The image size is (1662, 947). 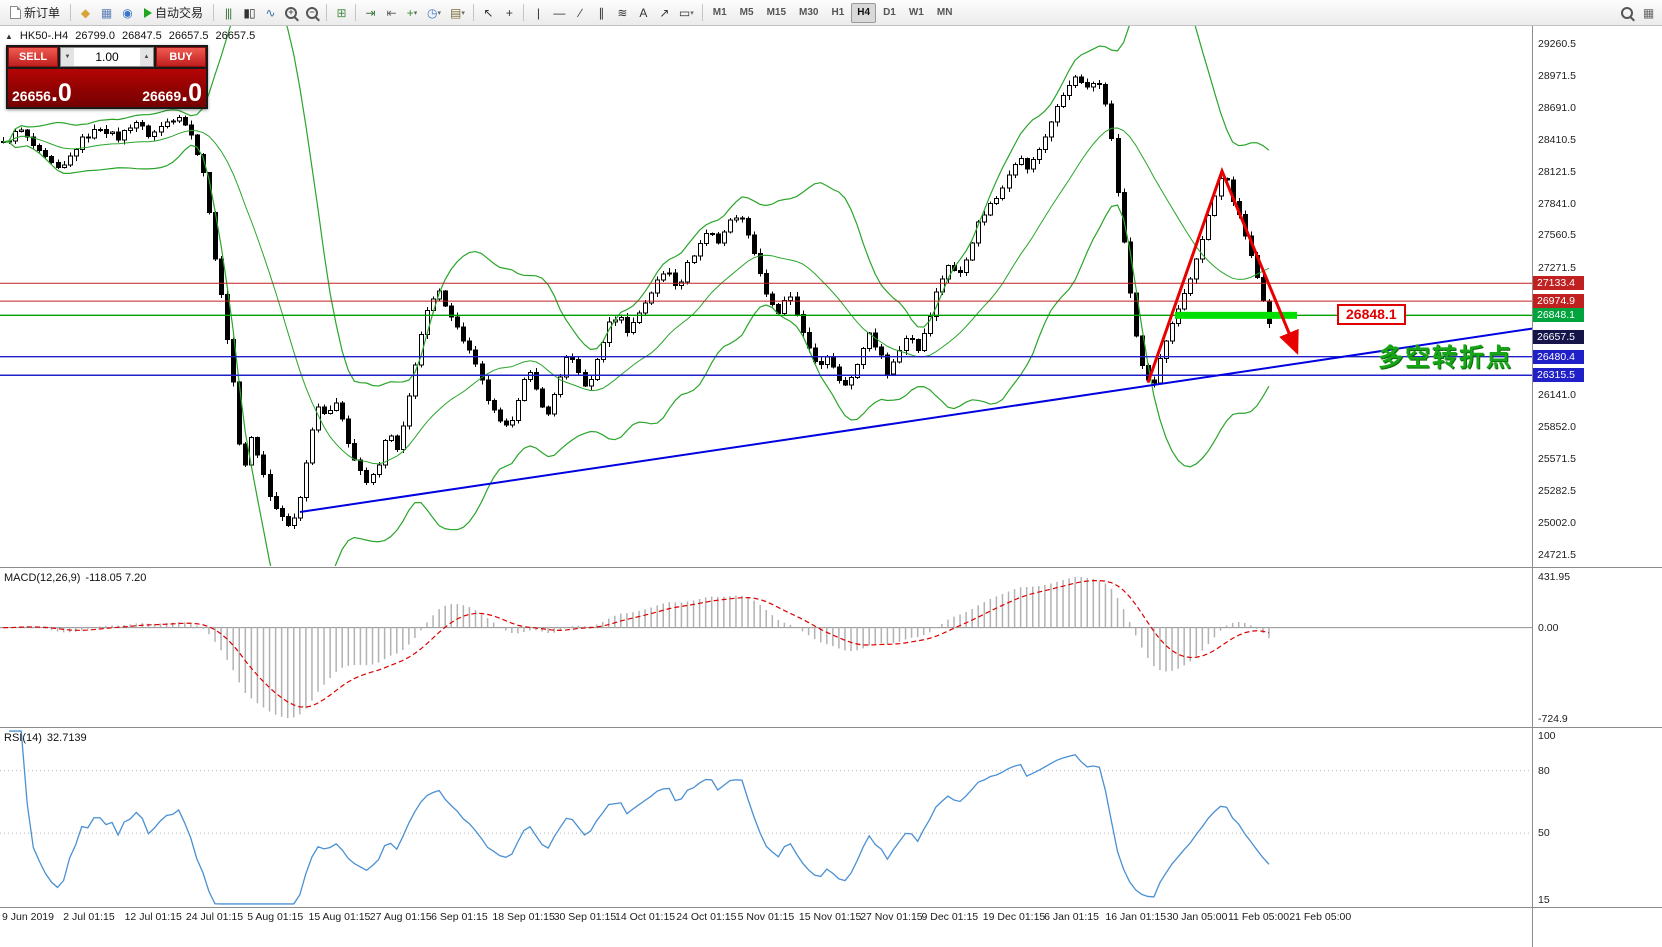 What do you see at coordinates (1446, 358) in the screenshot?
I see `turning-point-text: 多空转折点` at bounding box center [1446, 358].